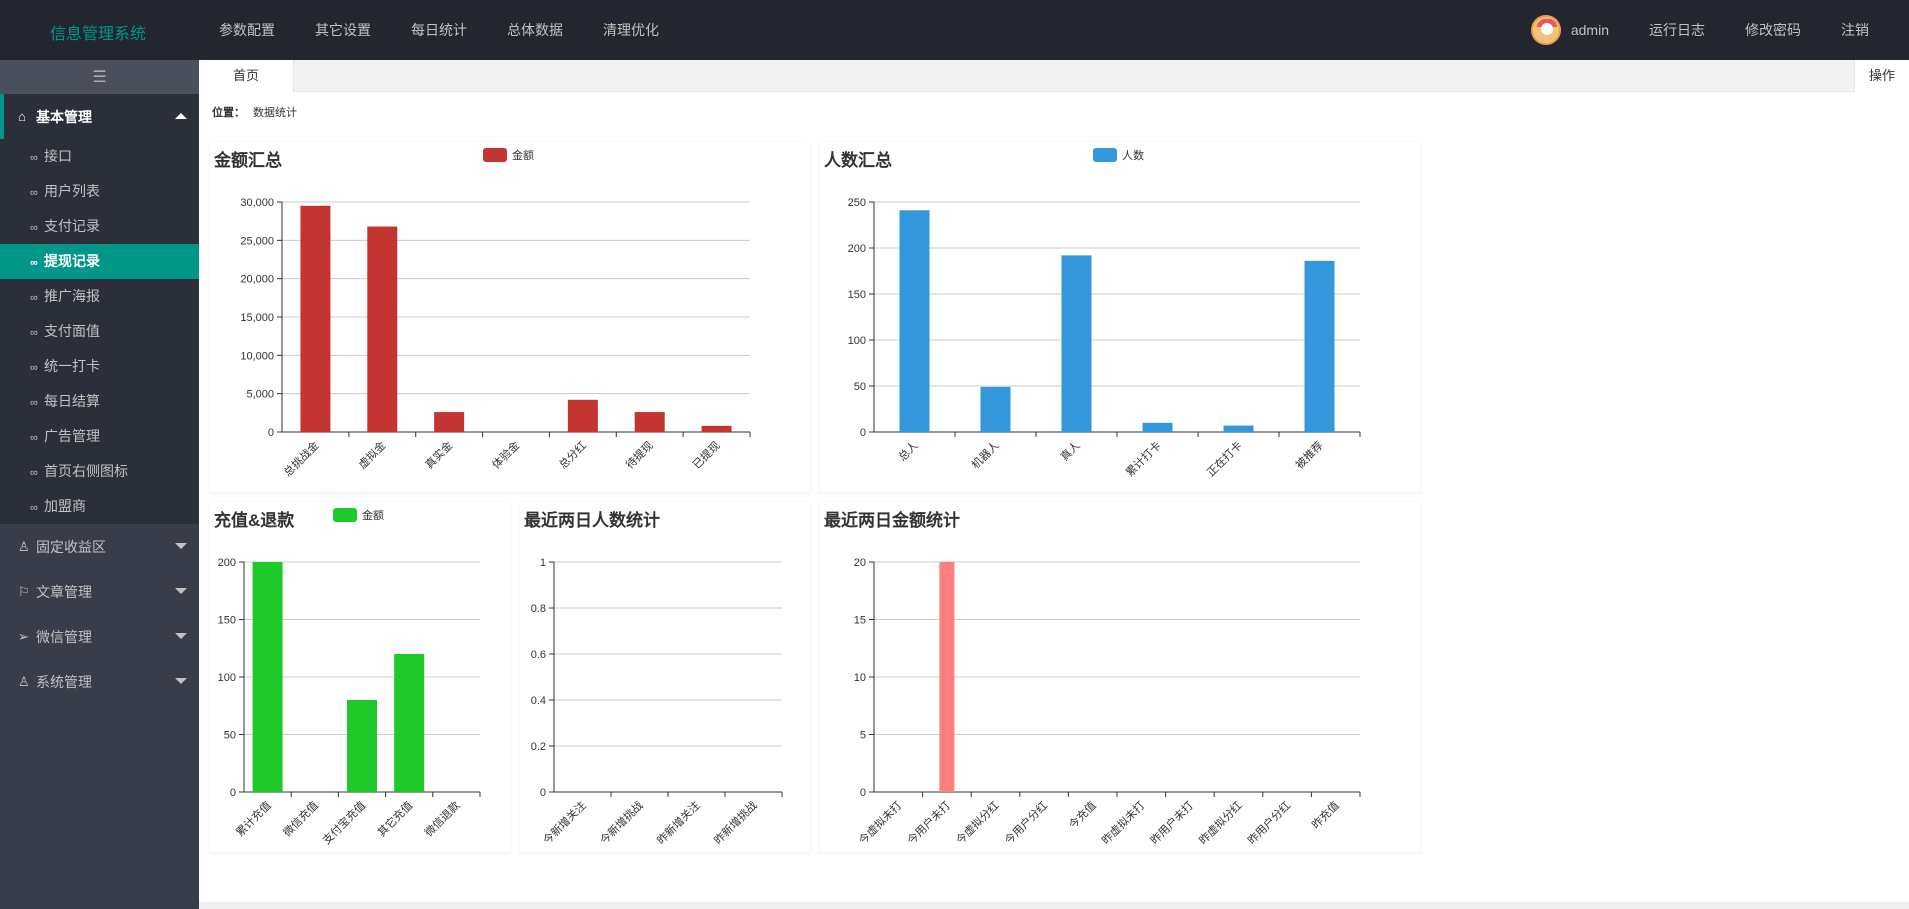 The height and width of the screenshot is (909, 1909). Describe the element at coordinates (99, 401) in the screenshot. I see `sidebar-item-daily-settlement: ∞ 每日结算` at that location.